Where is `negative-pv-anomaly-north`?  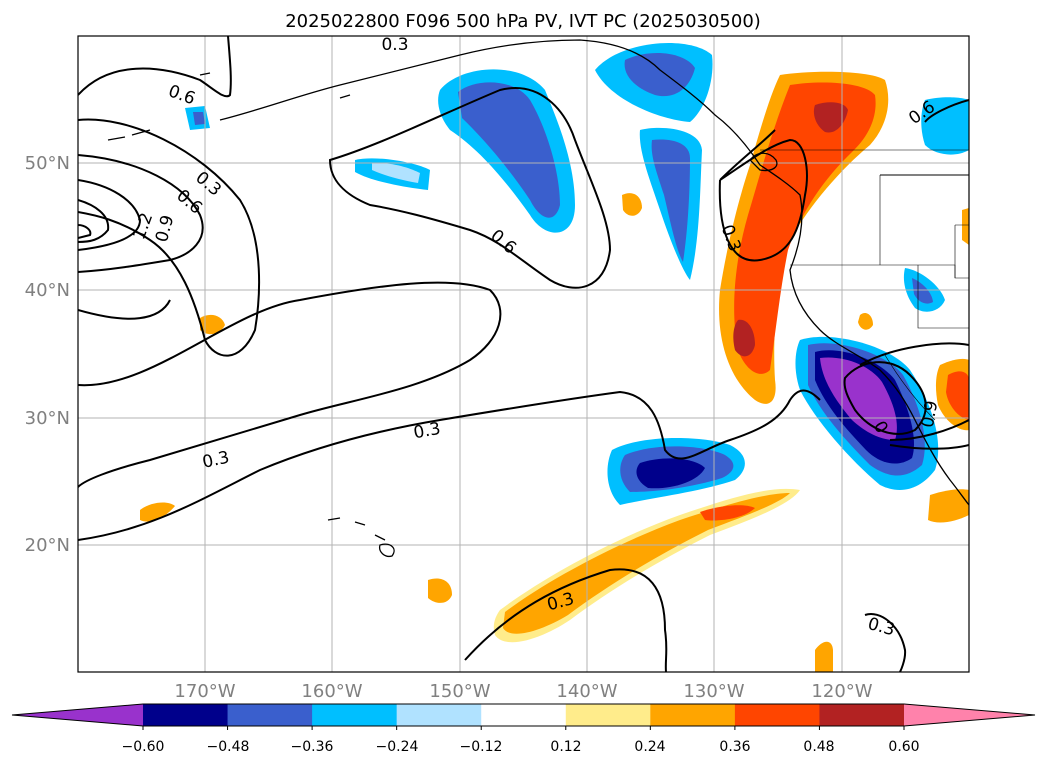
negative-pv-anomaly-north is located at coordinates (465, 151).